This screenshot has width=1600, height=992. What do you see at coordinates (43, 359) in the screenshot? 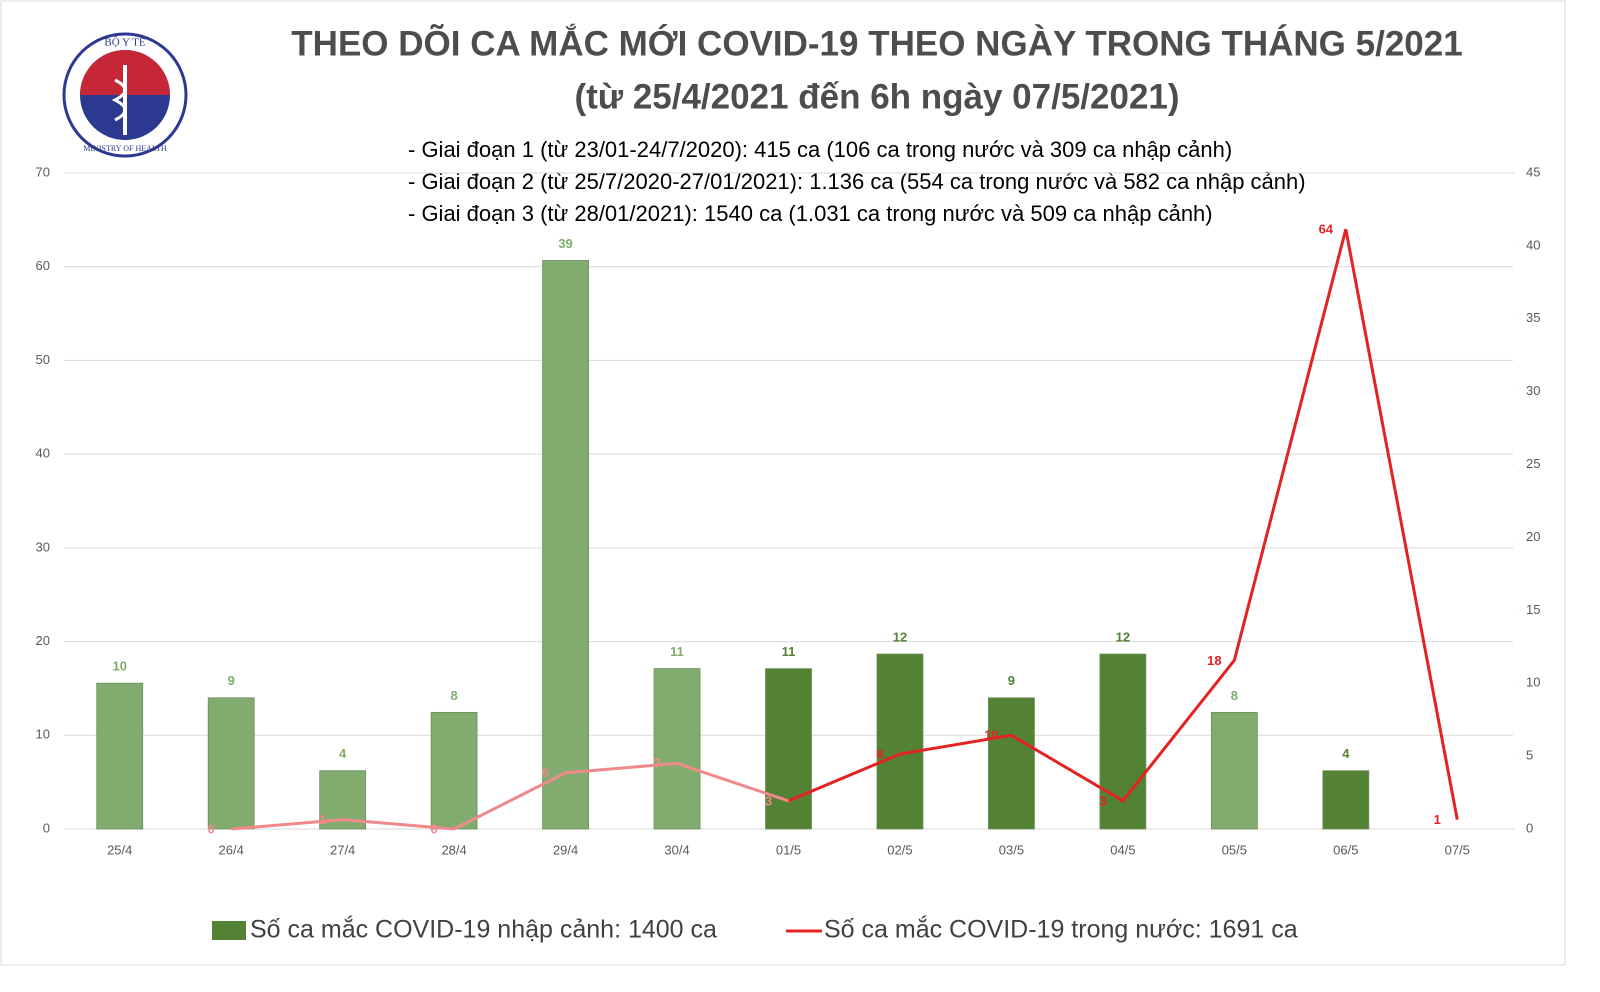
I see `y-tick-label: 50` at bounding box center [43, 359].